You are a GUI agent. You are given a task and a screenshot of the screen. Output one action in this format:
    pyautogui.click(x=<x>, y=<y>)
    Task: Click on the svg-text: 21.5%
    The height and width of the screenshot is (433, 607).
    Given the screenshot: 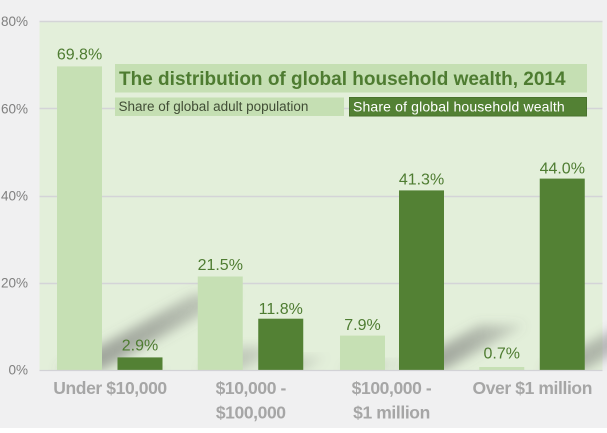 What is the action you would take?
    pyautogui.click(x=220, y=265)
    